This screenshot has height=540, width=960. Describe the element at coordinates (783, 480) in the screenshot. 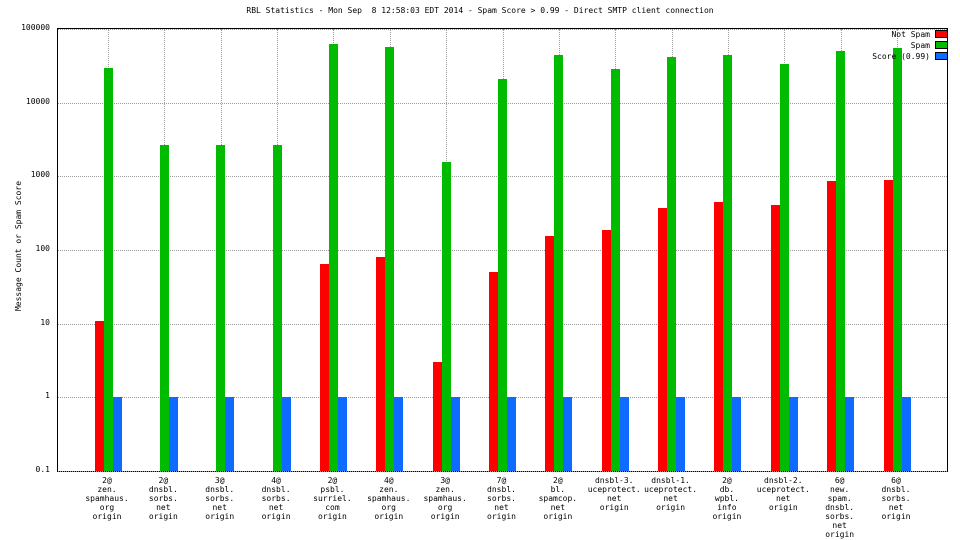

I see `x-axis-label-line: dnsbl-2.` at that location.